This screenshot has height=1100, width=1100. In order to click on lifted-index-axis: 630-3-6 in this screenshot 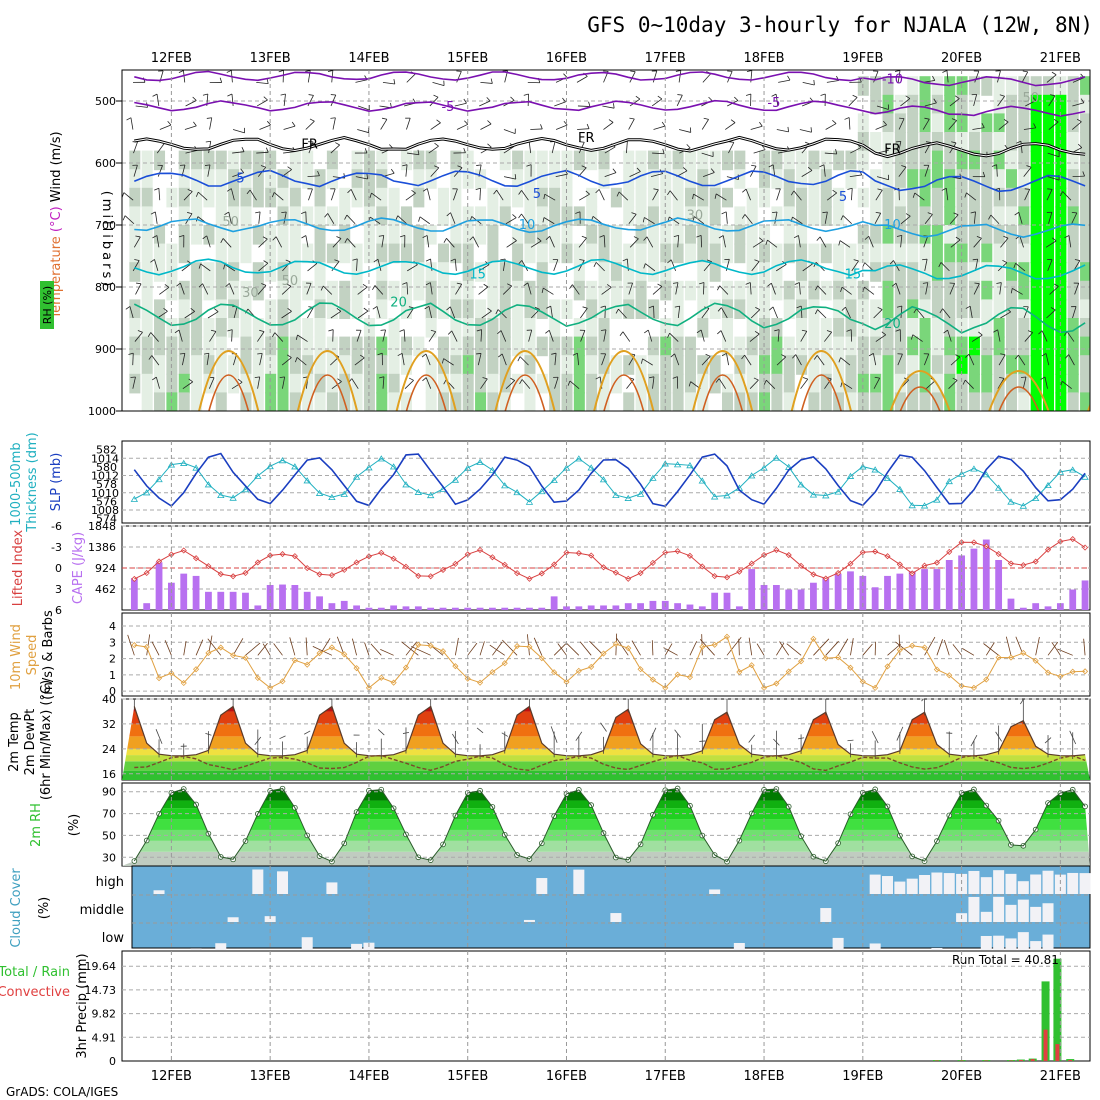, I will do `click(56, 568)`.